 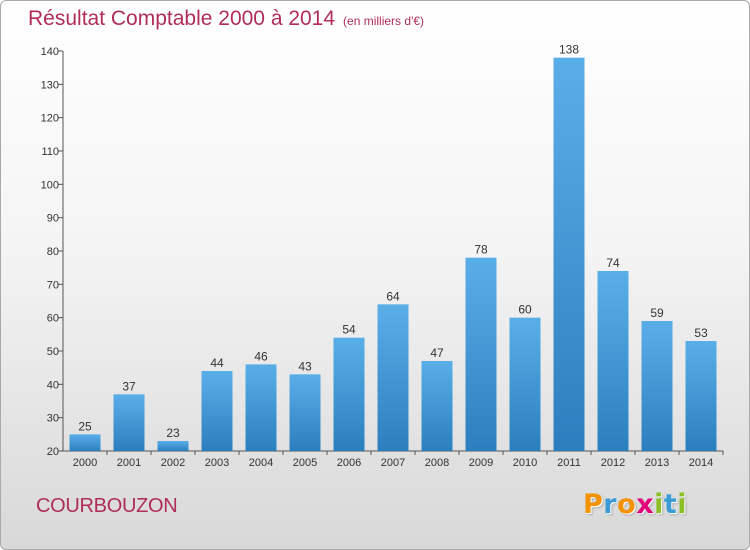 I want to click on bar-2011, so click(x=569, y=254).